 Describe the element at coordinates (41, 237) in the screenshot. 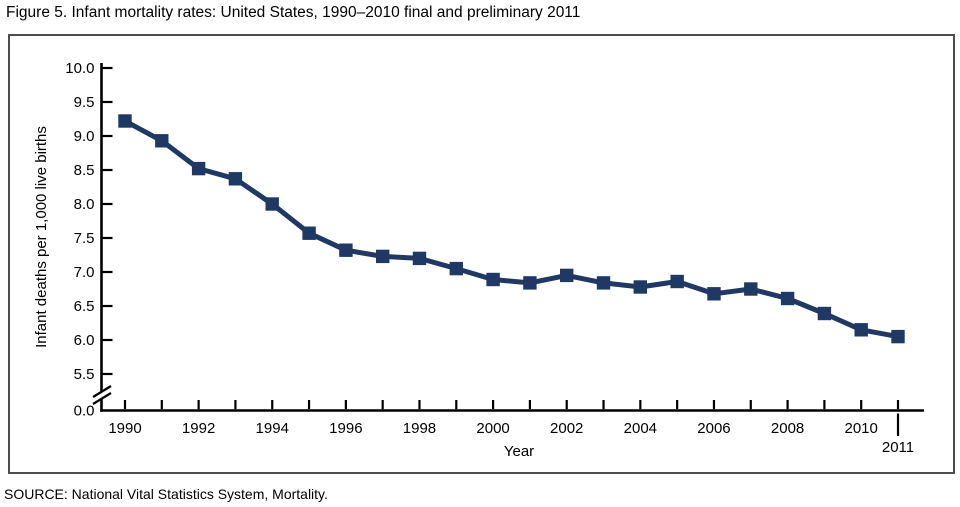

I see `y-axis-title: Infant deaths per 1,000 live births` at that location.